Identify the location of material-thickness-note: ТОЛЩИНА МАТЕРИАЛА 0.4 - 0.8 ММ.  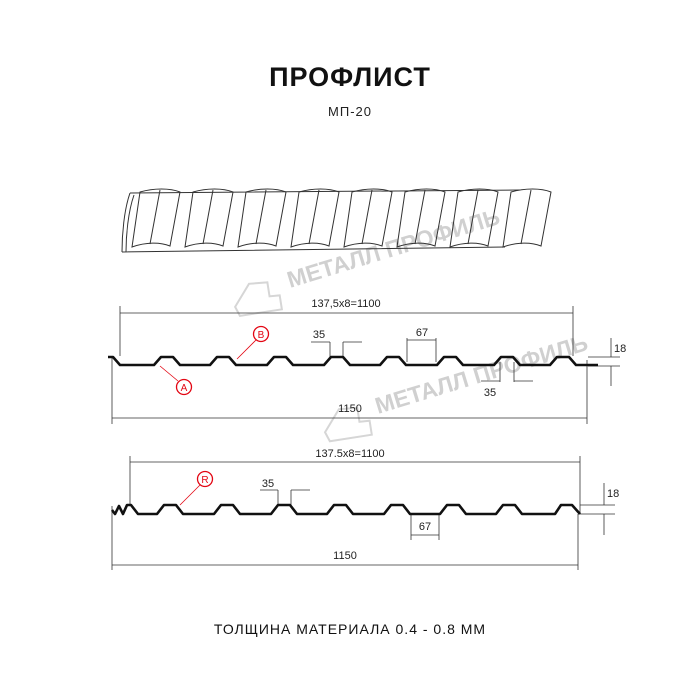
(350, 629).